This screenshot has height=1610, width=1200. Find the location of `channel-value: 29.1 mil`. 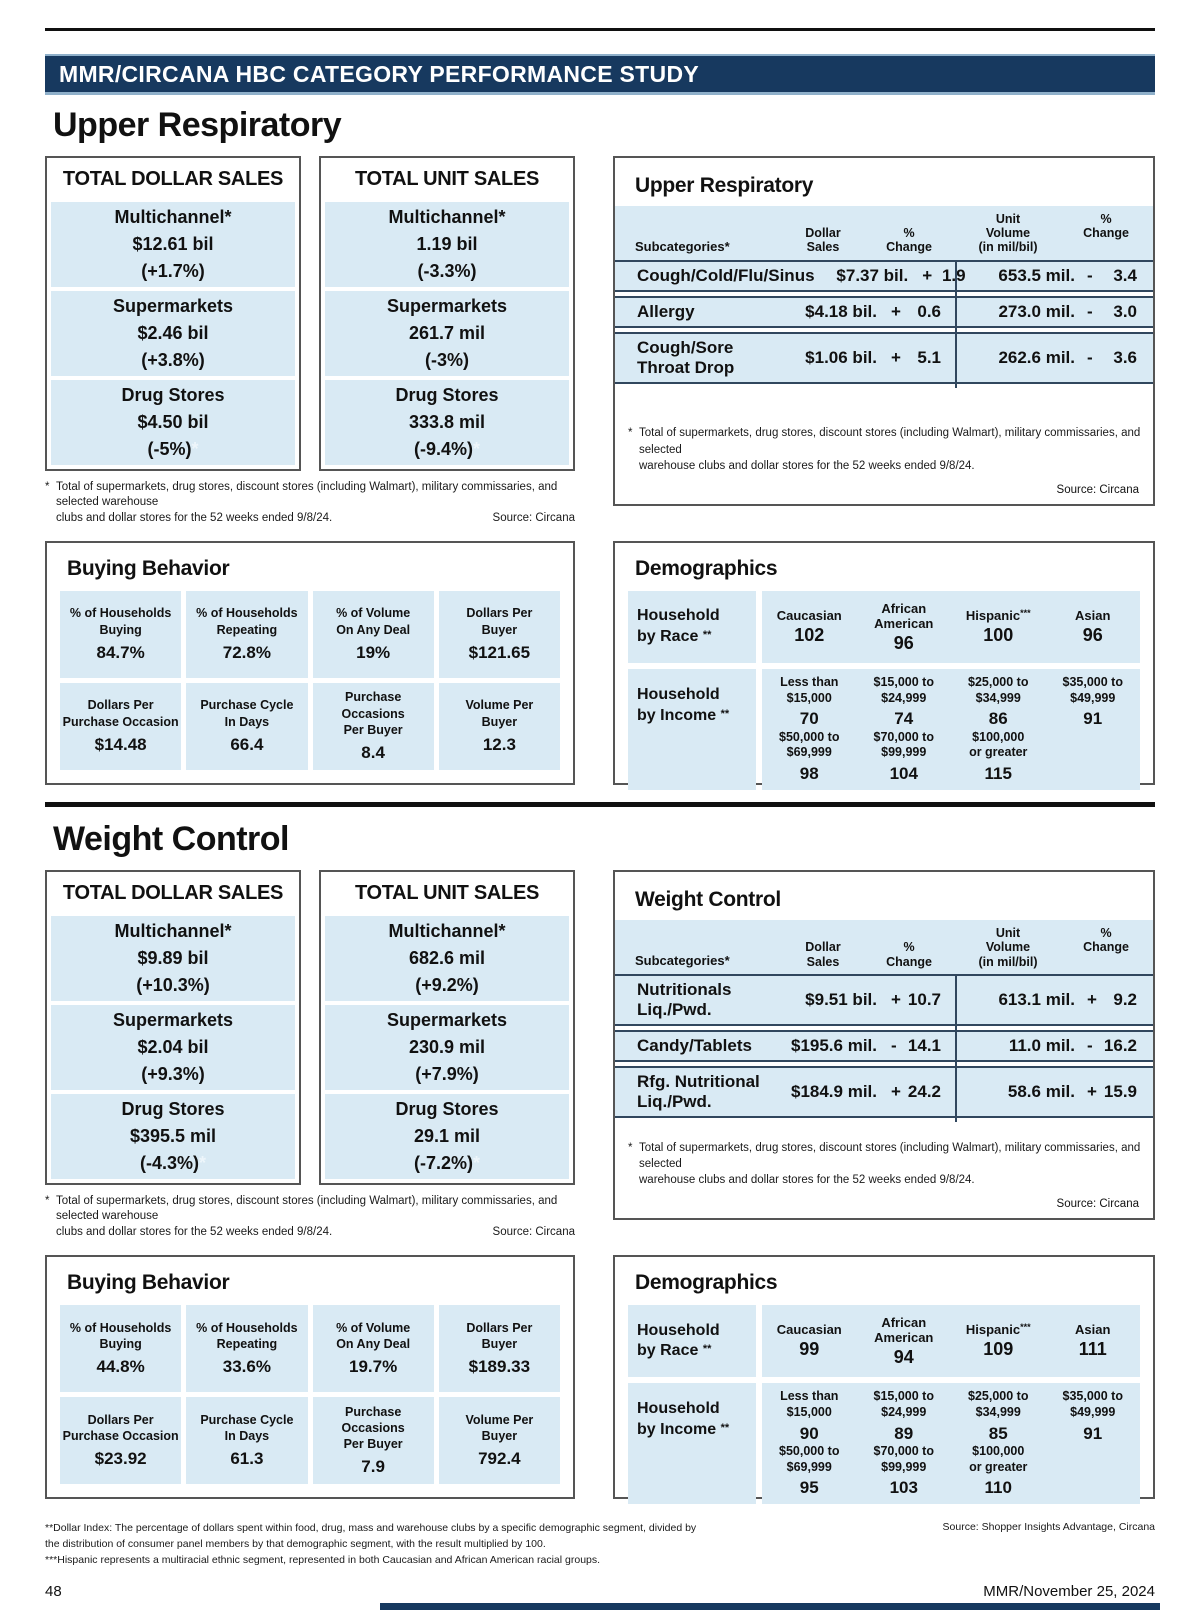

channel-value: 29.1 mil is located at coordinates (447, 1135).